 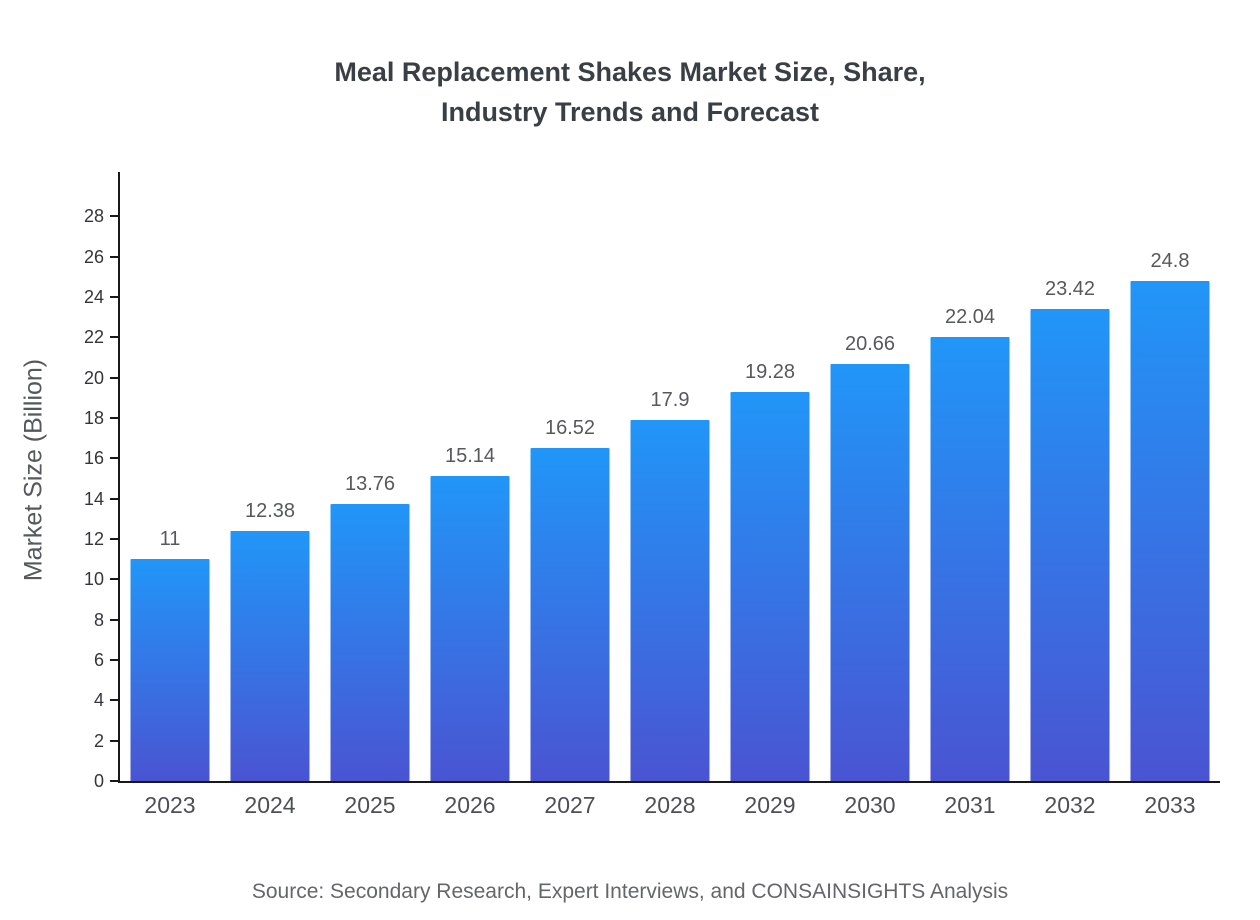 I want to click on y-tick-label: 2, so click(x=98, y=740).